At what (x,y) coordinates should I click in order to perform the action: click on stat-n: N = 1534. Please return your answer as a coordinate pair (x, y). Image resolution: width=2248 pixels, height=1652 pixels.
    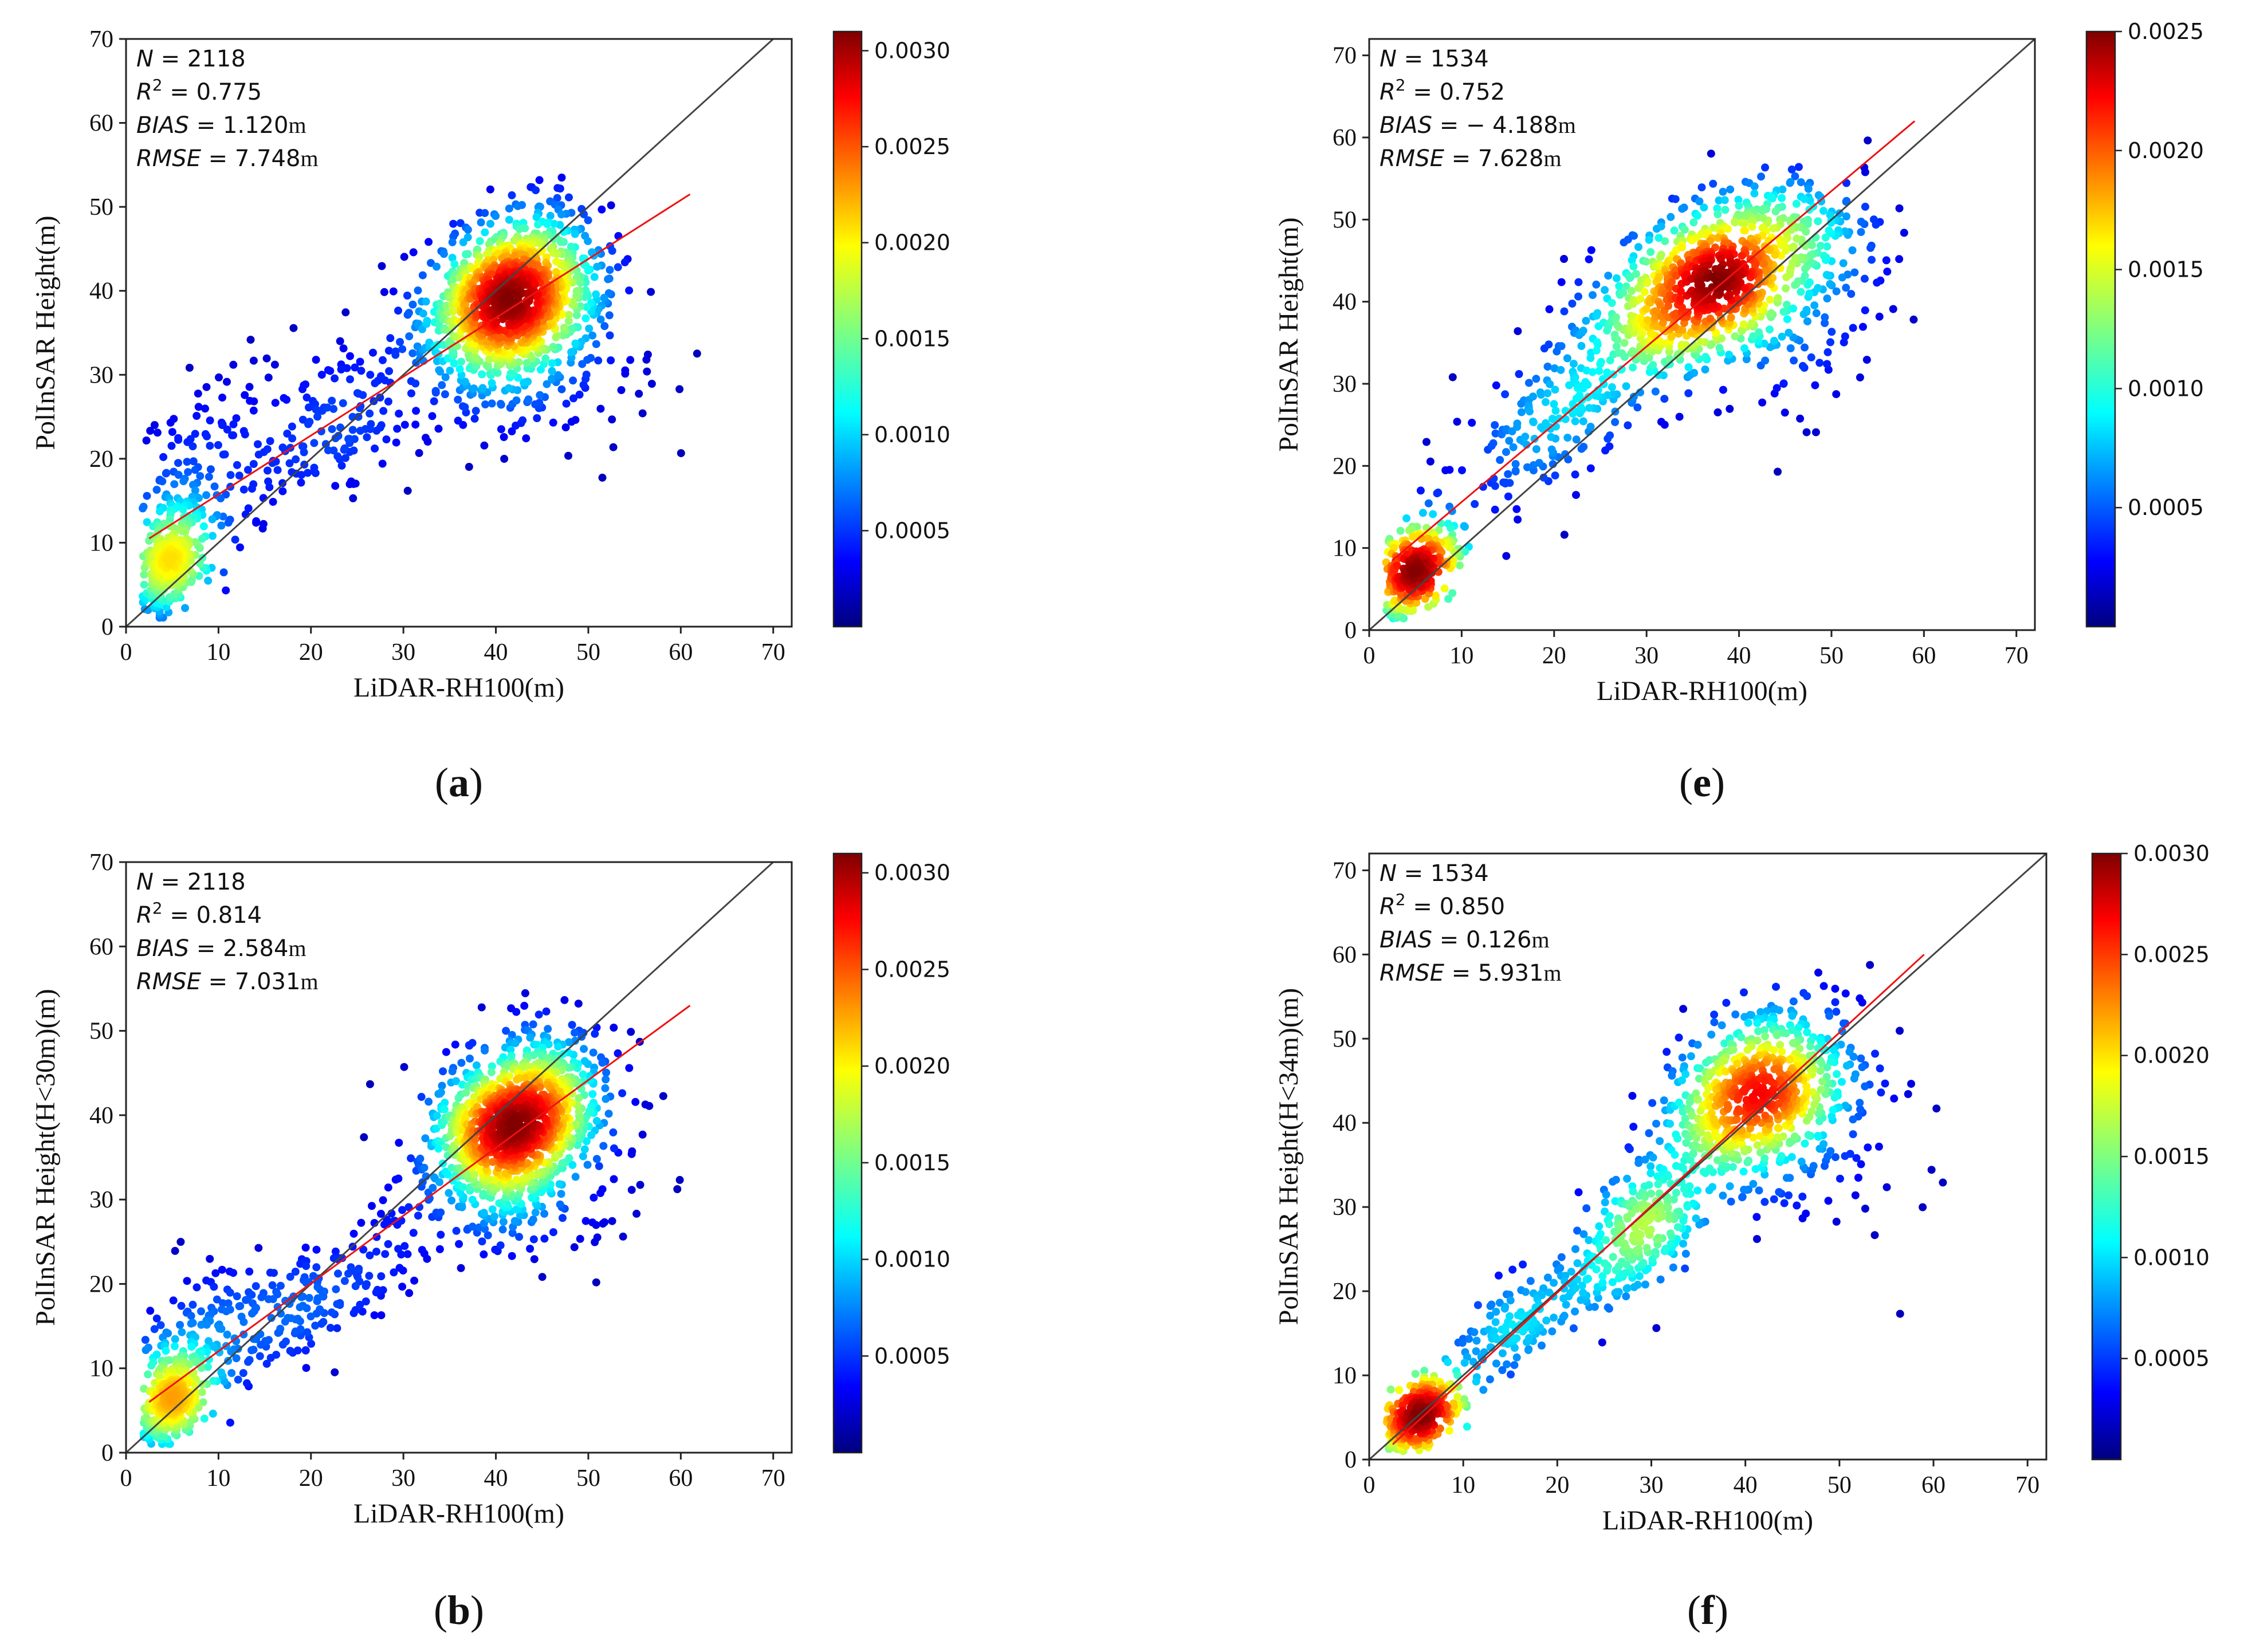
    Looking at the image, I should click on (1434, 59).